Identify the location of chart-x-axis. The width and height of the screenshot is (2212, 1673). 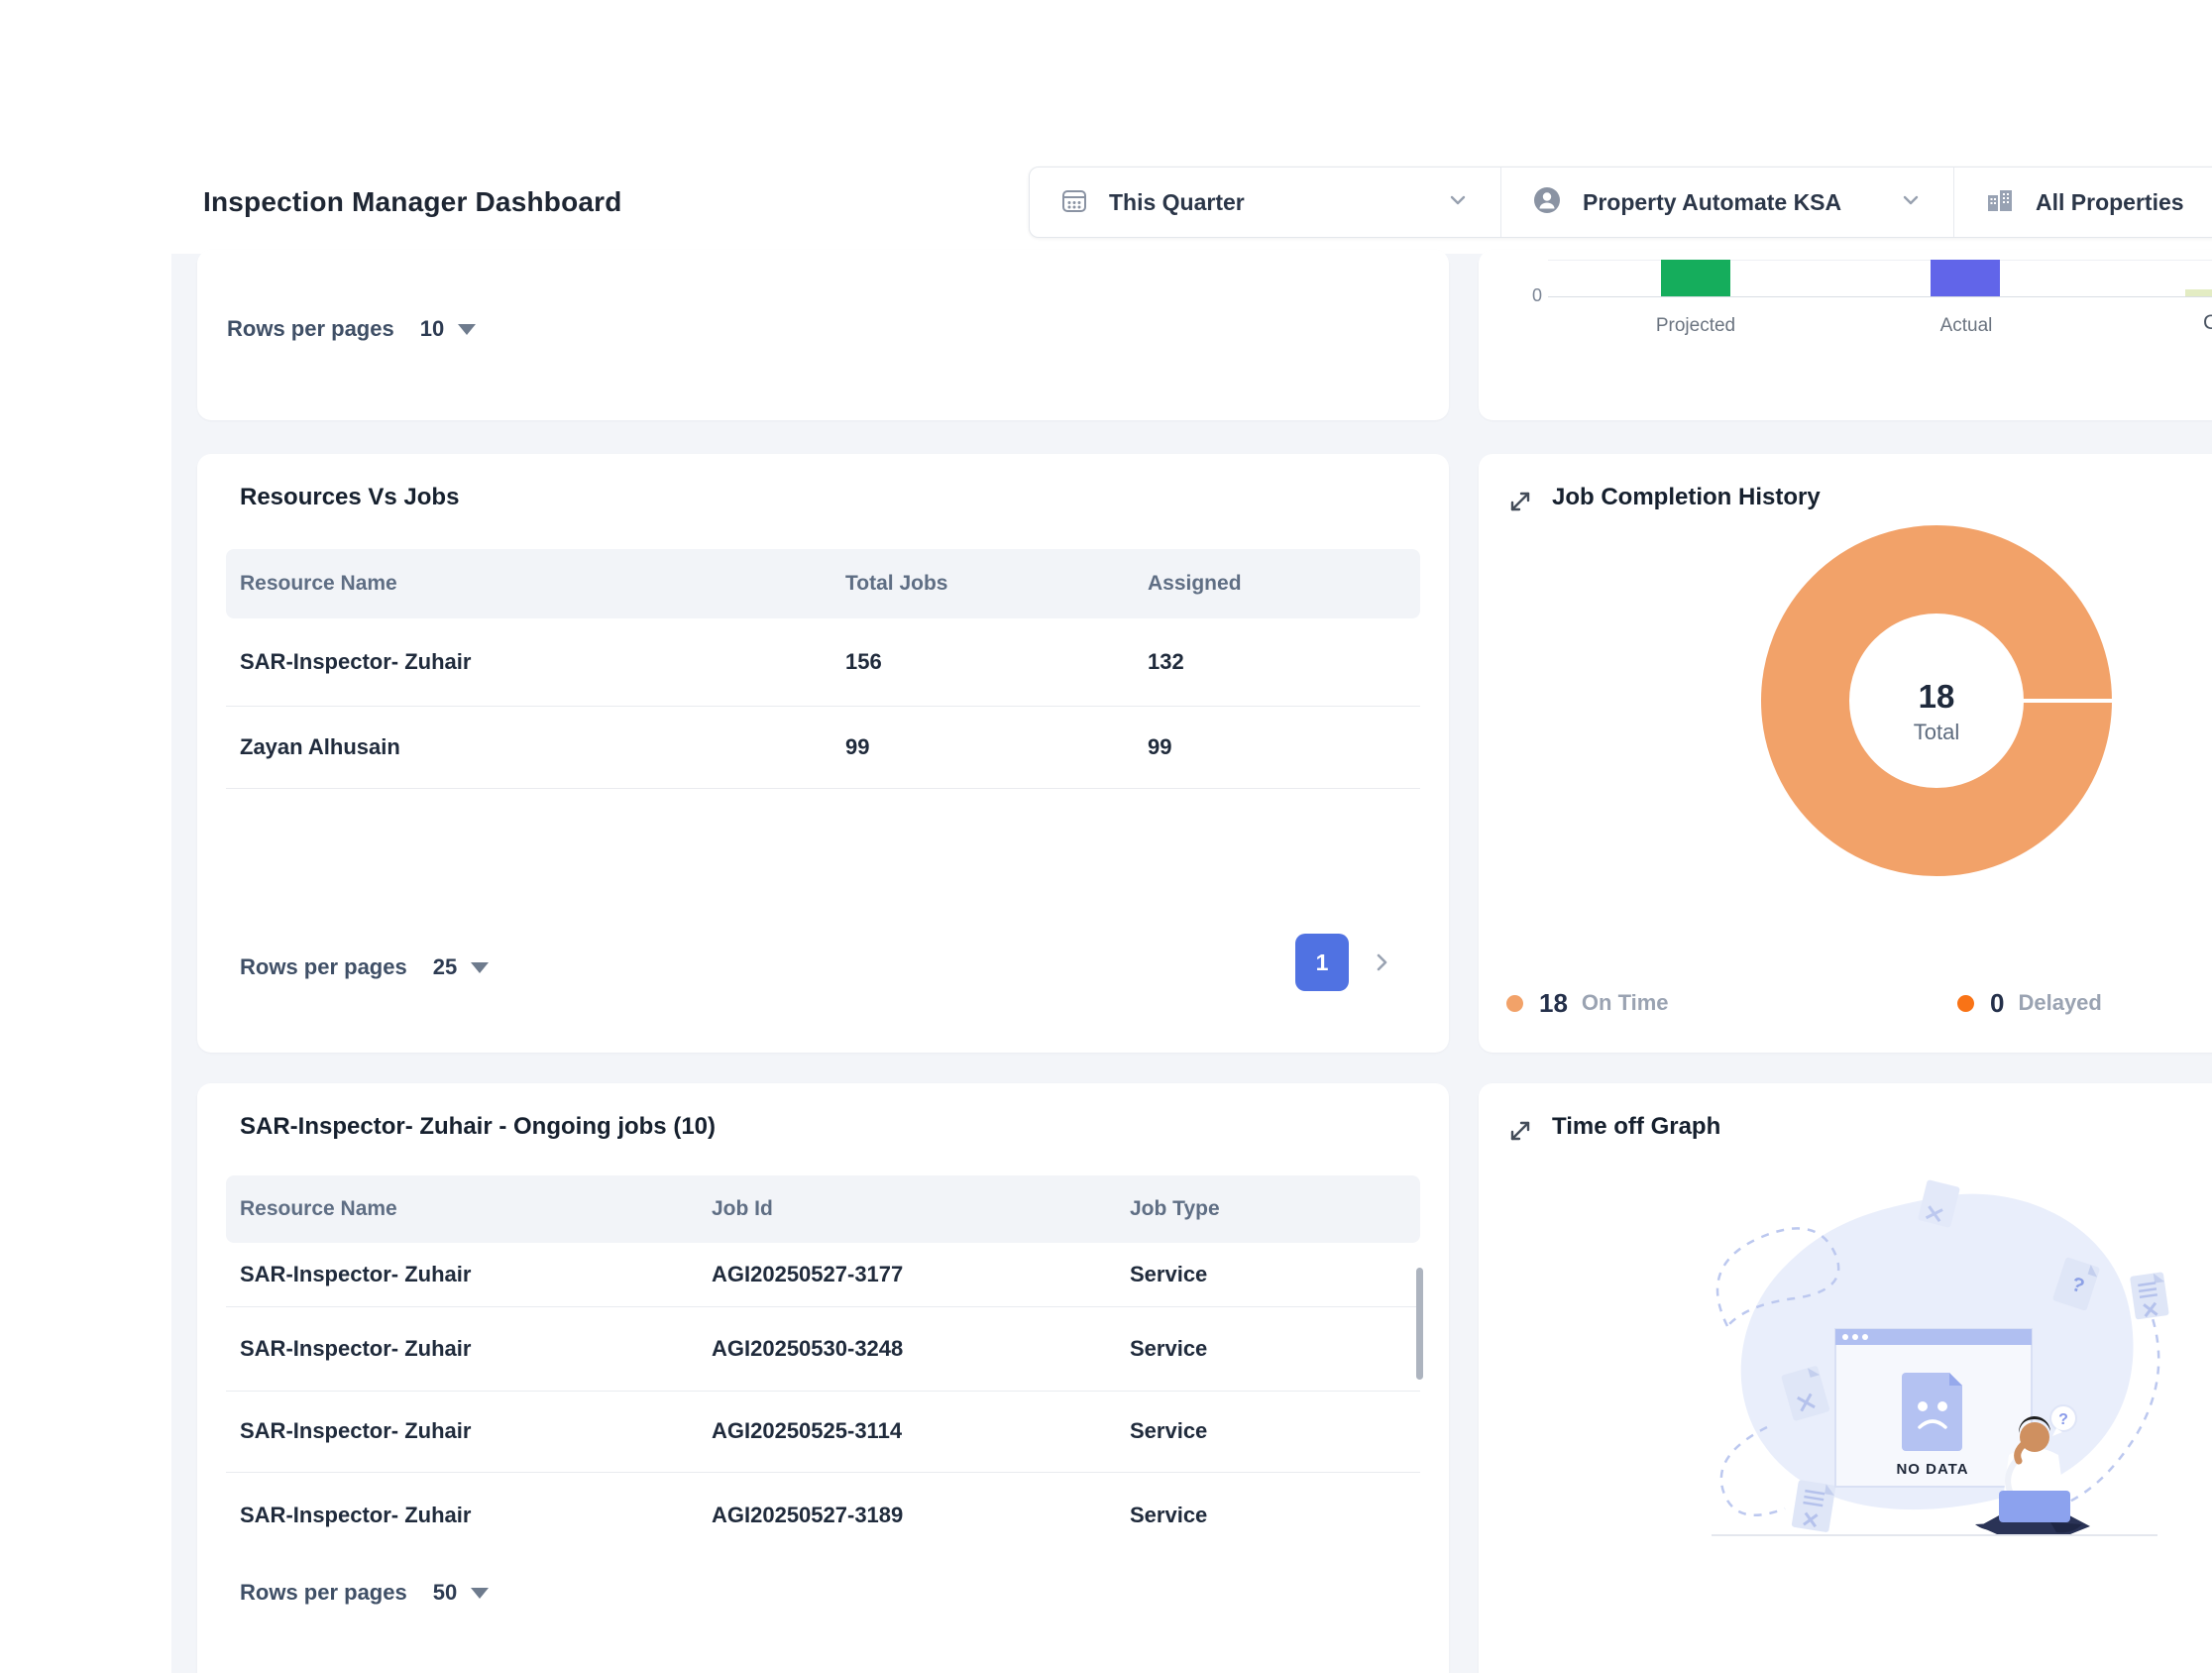
(1880, 296).